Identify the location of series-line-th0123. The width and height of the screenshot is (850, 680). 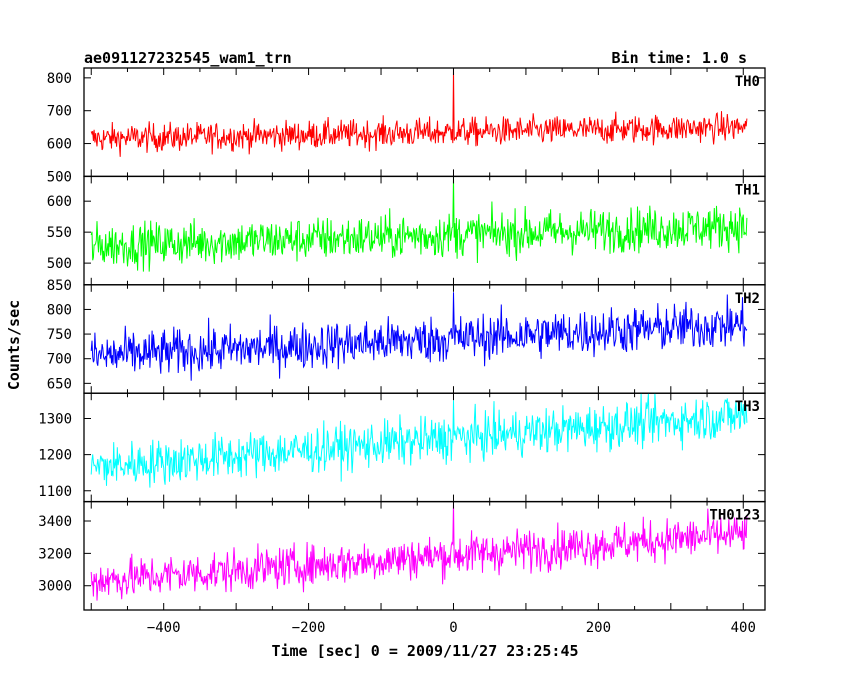
(419, 551).